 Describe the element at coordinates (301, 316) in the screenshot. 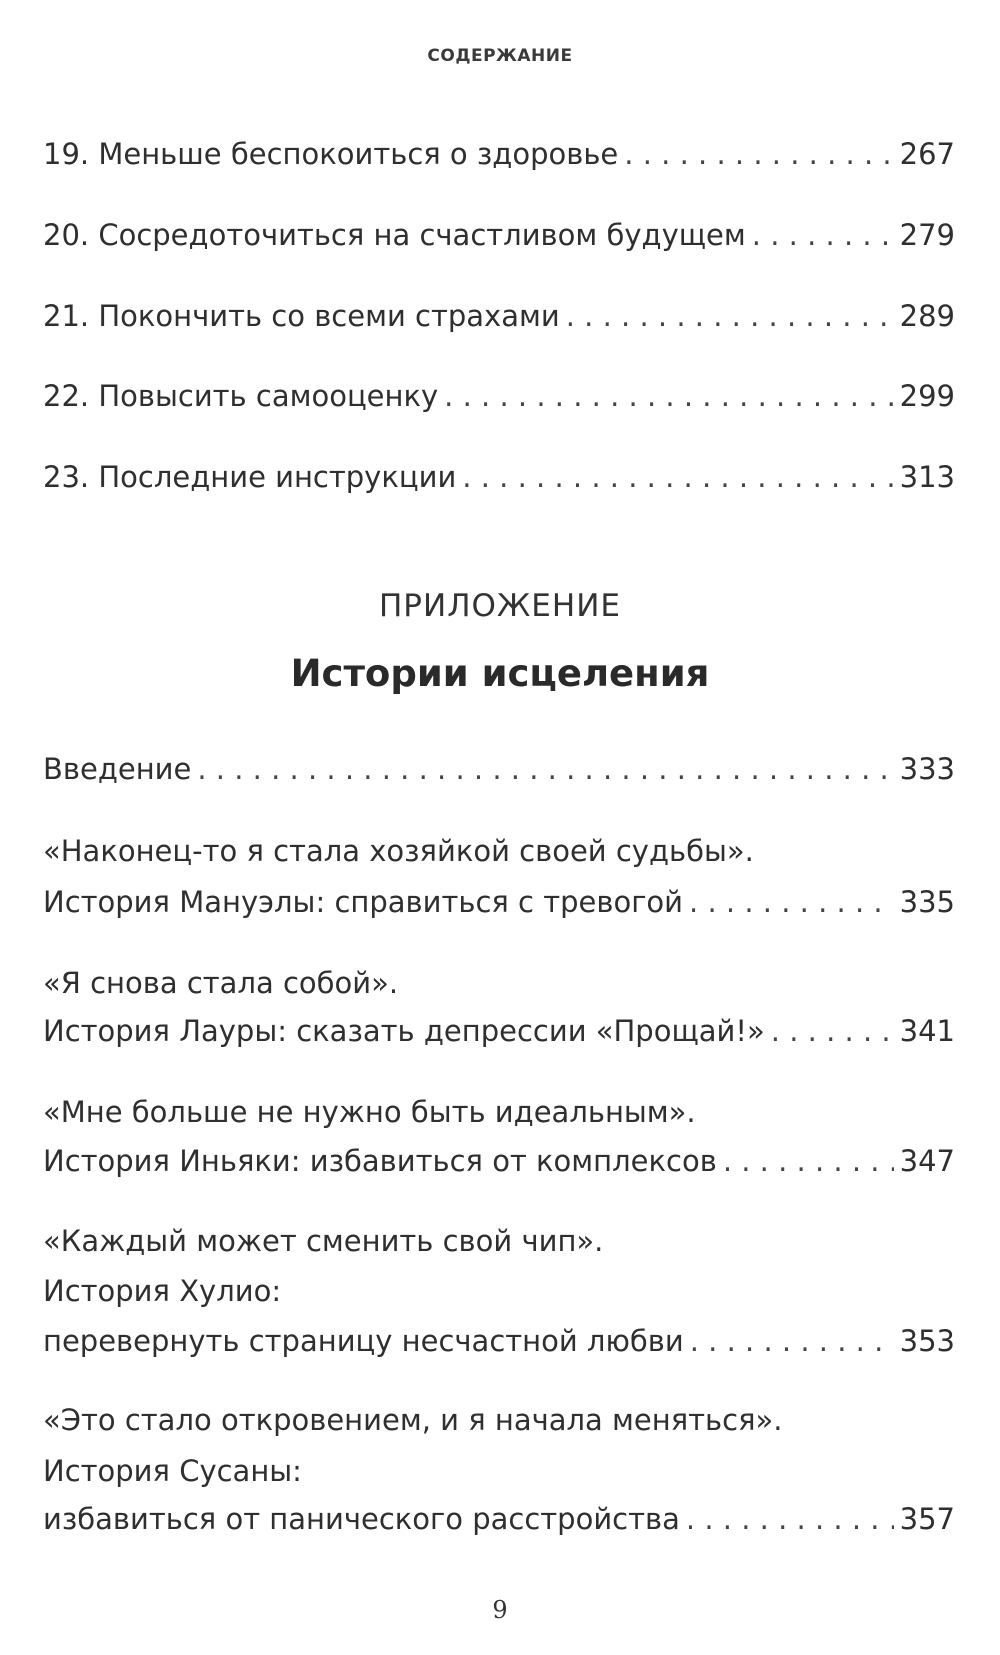

I see `entry-title: 21. Покончить со всеми страхами` at that location.